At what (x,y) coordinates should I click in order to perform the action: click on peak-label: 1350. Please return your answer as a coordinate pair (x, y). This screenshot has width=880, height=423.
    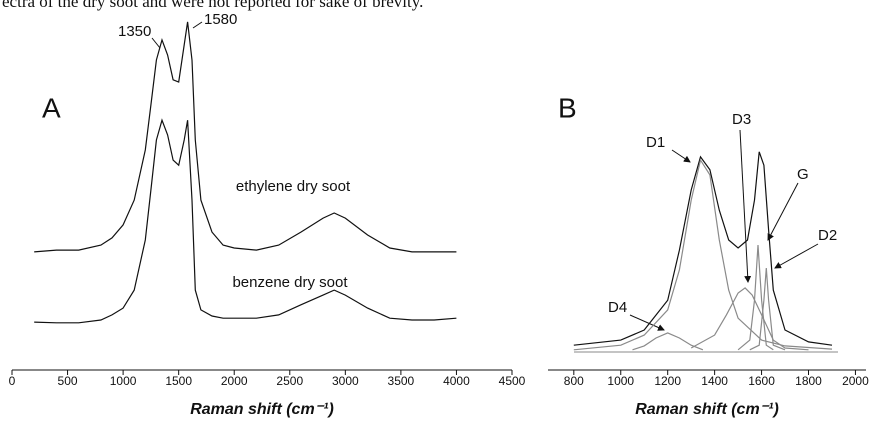
    Looking at the image, I should click on (134, 31).